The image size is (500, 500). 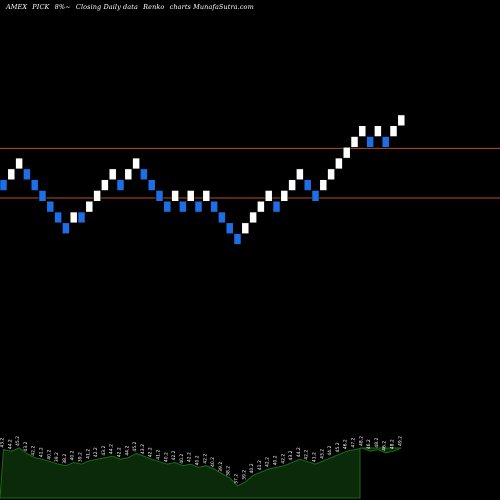 I want to click on brick-value-label: 49.2, so click(x=400, y=441).